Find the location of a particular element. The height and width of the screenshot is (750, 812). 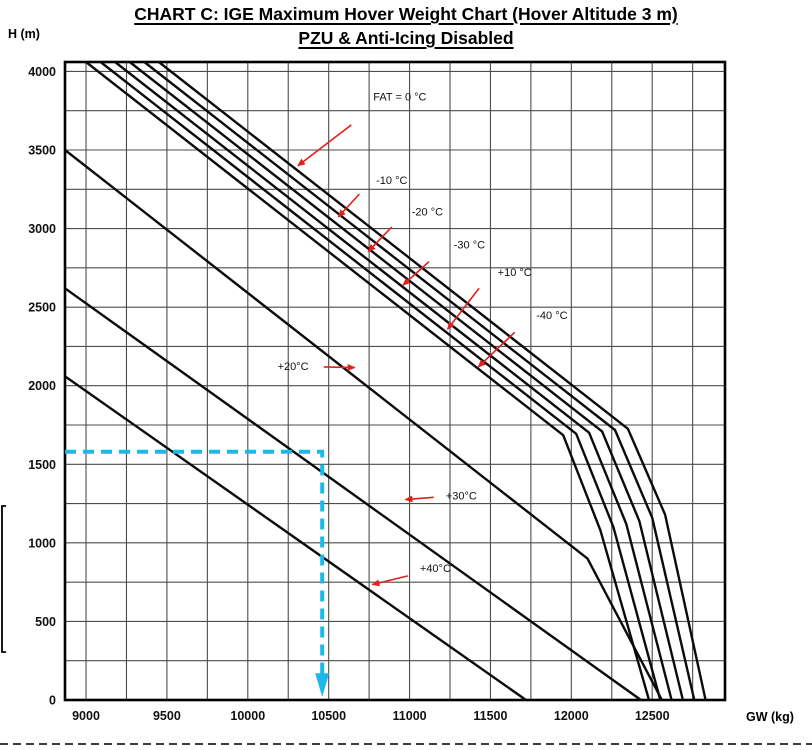

y-tick-label: 3500 is located at coordinates (42, 151).